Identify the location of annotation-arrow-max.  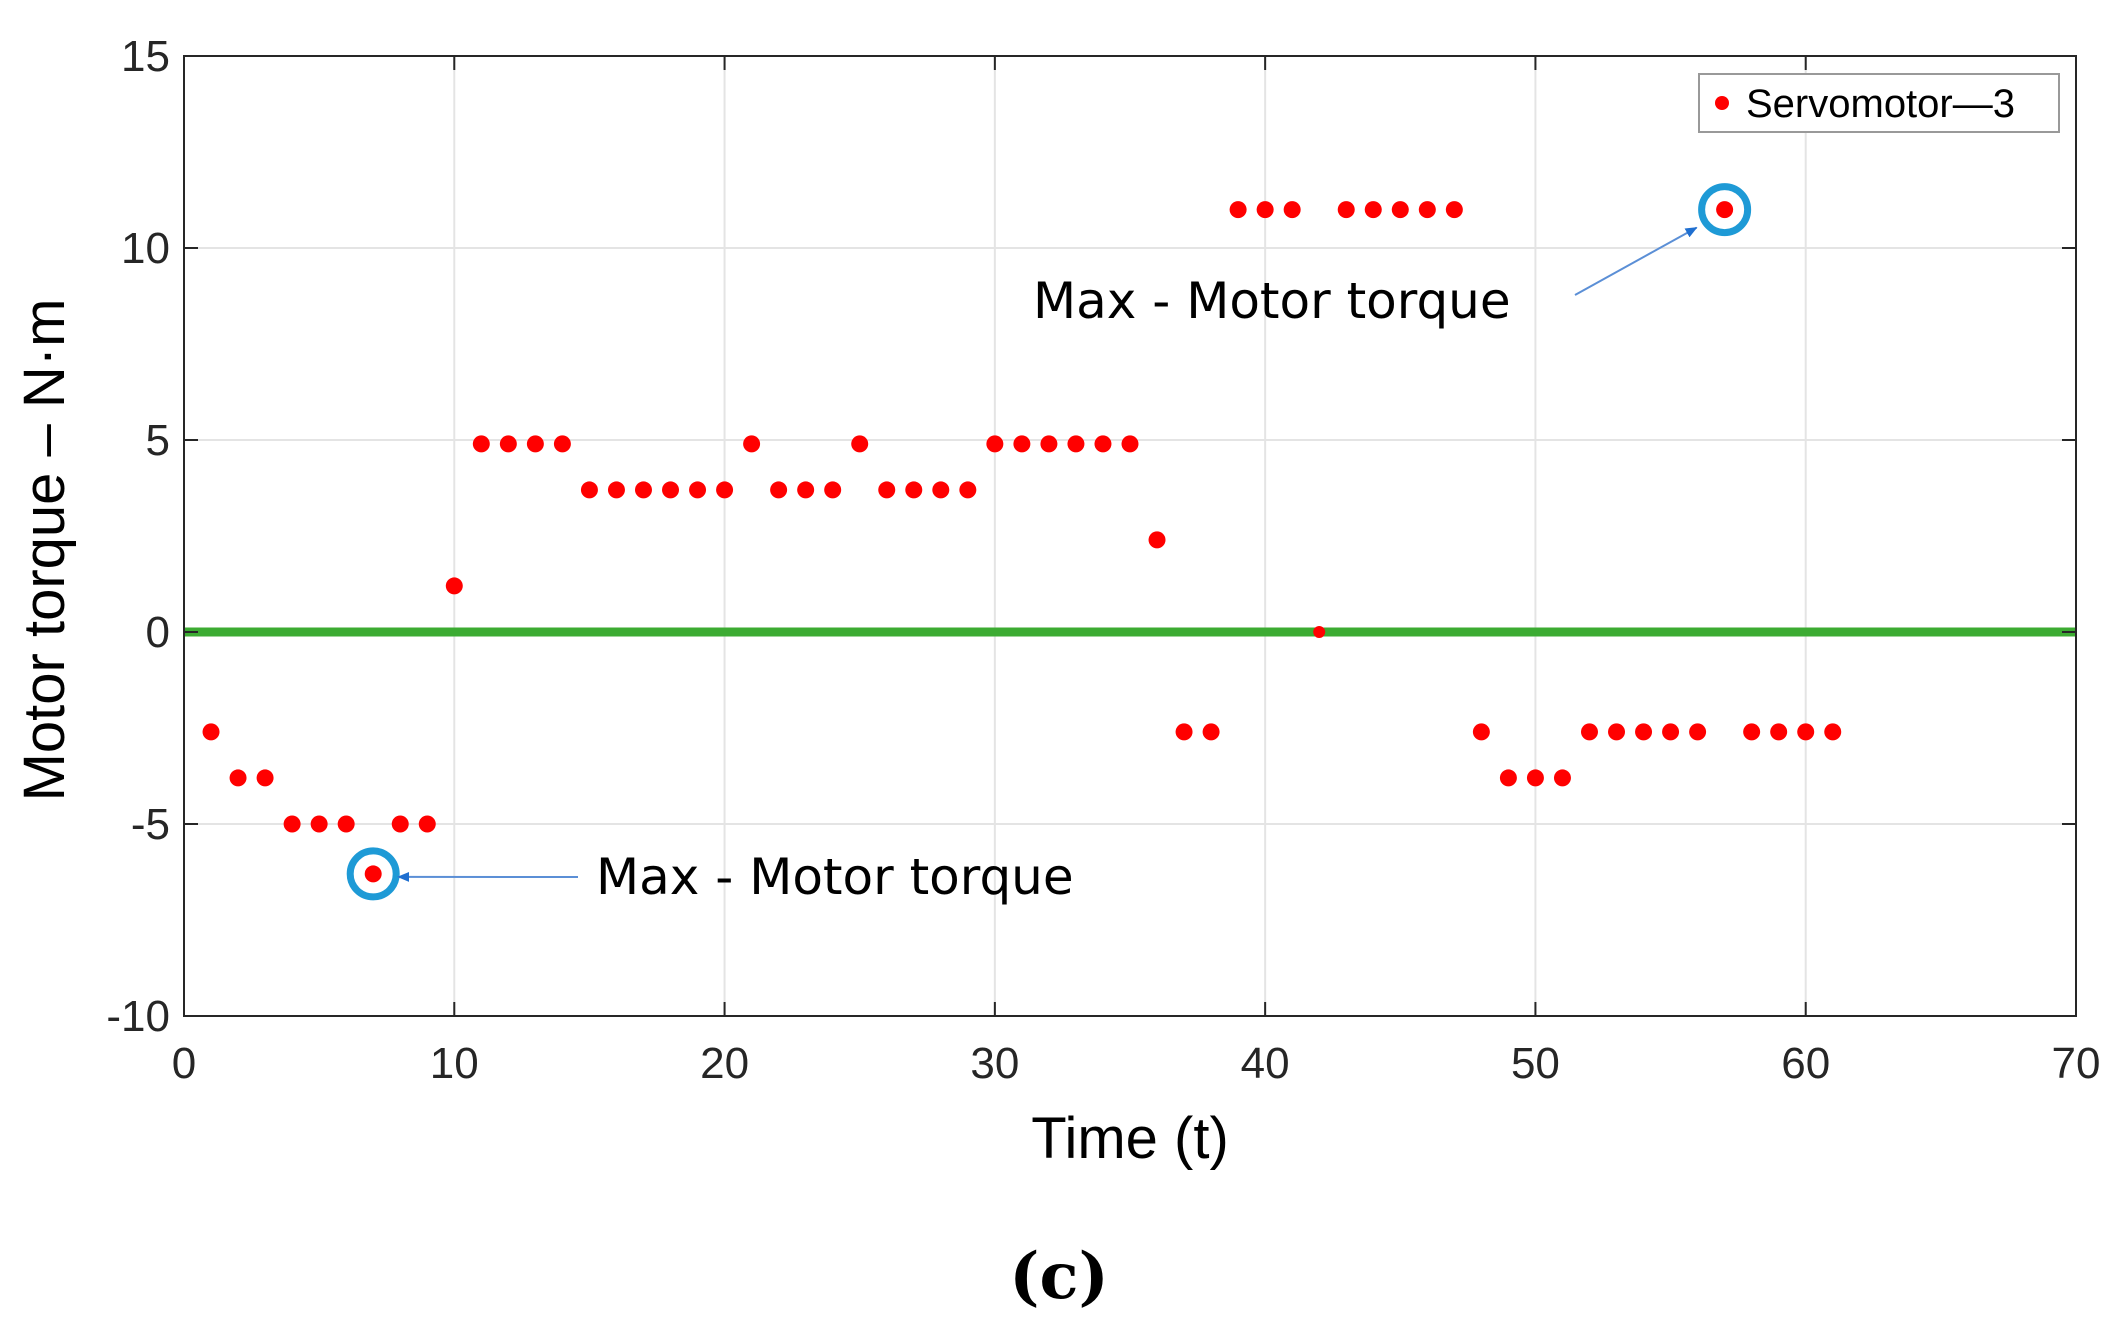
(1636, 261).